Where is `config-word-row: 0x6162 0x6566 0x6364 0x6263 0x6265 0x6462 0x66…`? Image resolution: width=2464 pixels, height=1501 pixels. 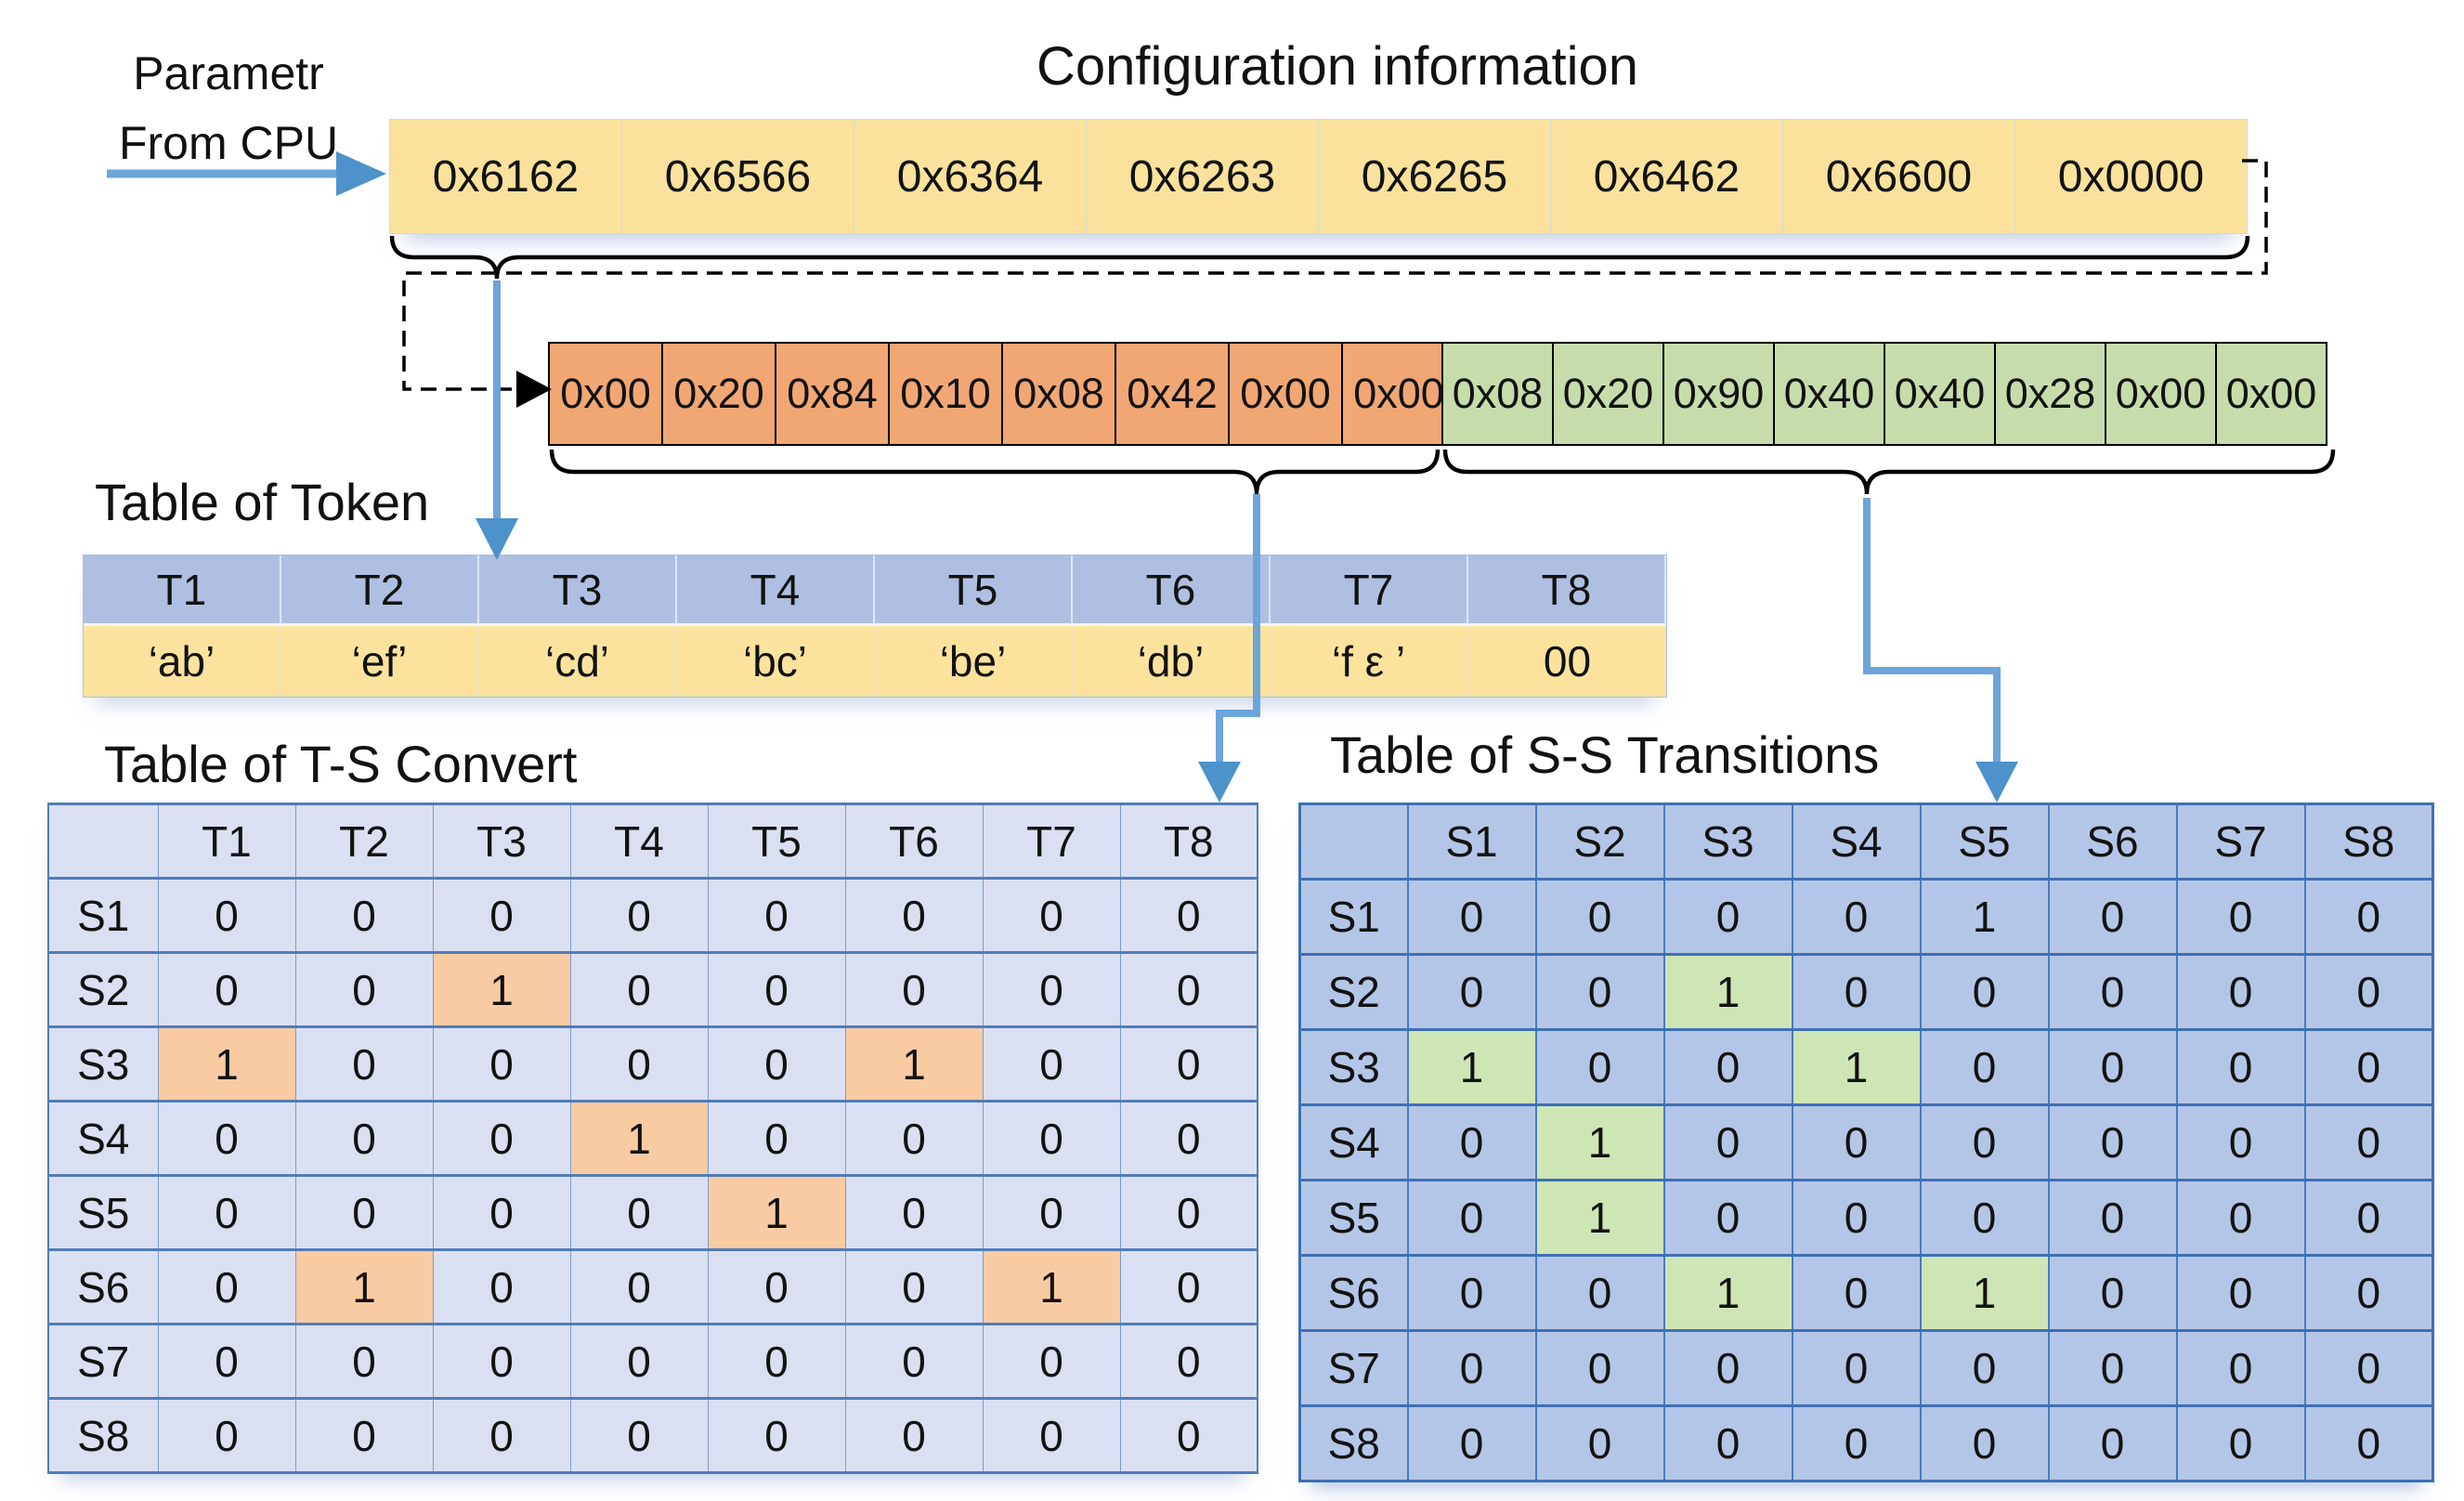 config-word-row: 0x6162 0x6566 0x6364 0x6263 0x6265 0x6462 0x66… is located at coordinates (1318, 176).